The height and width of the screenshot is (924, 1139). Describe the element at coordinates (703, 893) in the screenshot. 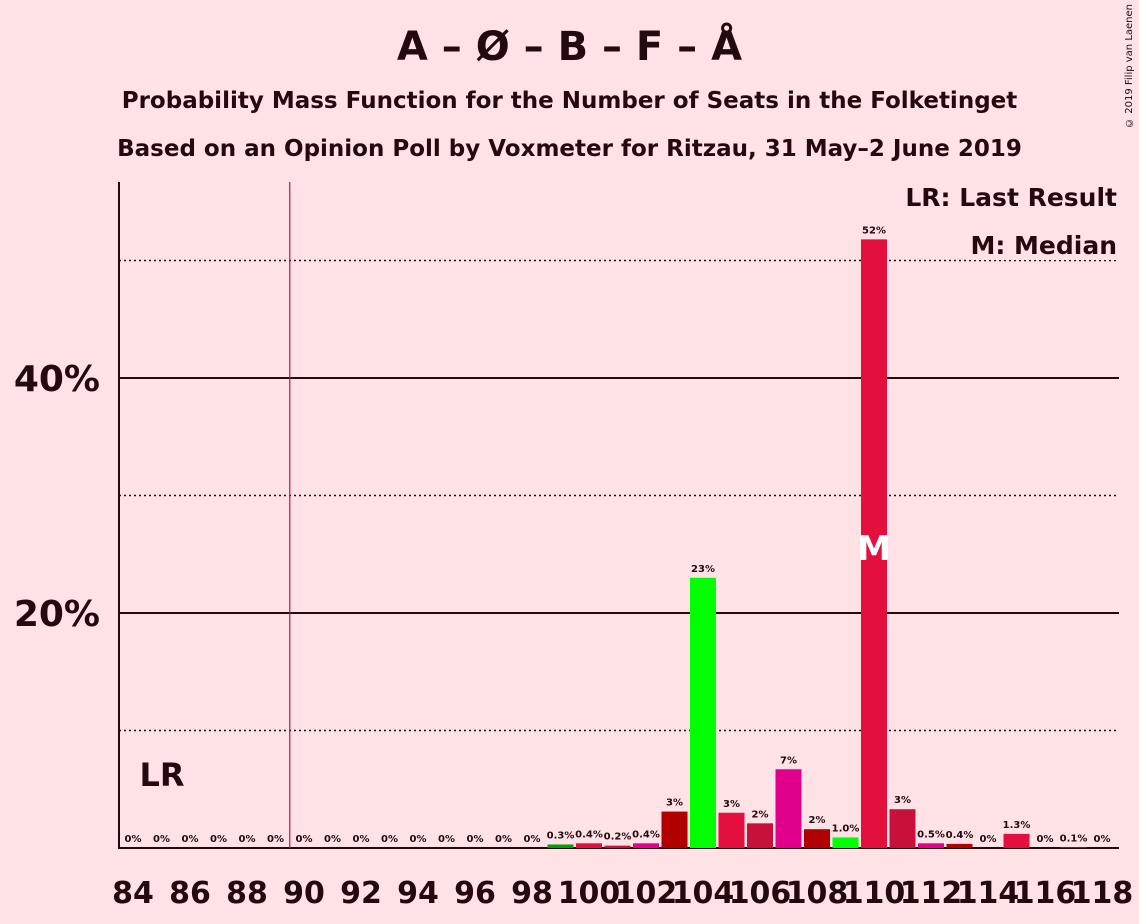

I see `x-tick-label: 104` at that location.